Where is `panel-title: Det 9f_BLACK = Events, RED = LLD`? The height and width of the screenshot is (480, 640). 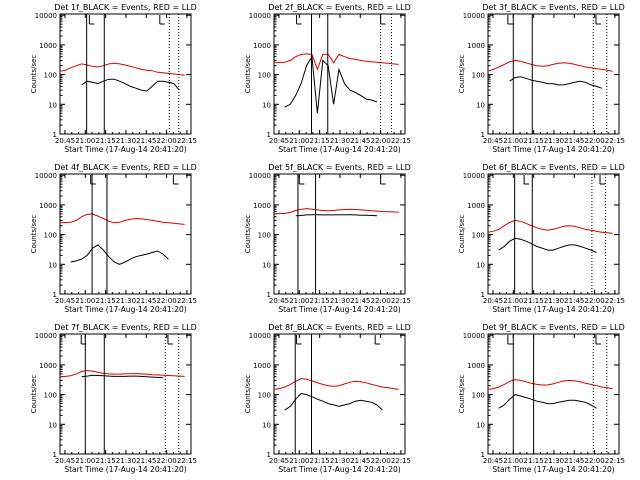
panel-title: Det 9f_BLACK = Events, RED = LLD is located at coordinates (553, 327).